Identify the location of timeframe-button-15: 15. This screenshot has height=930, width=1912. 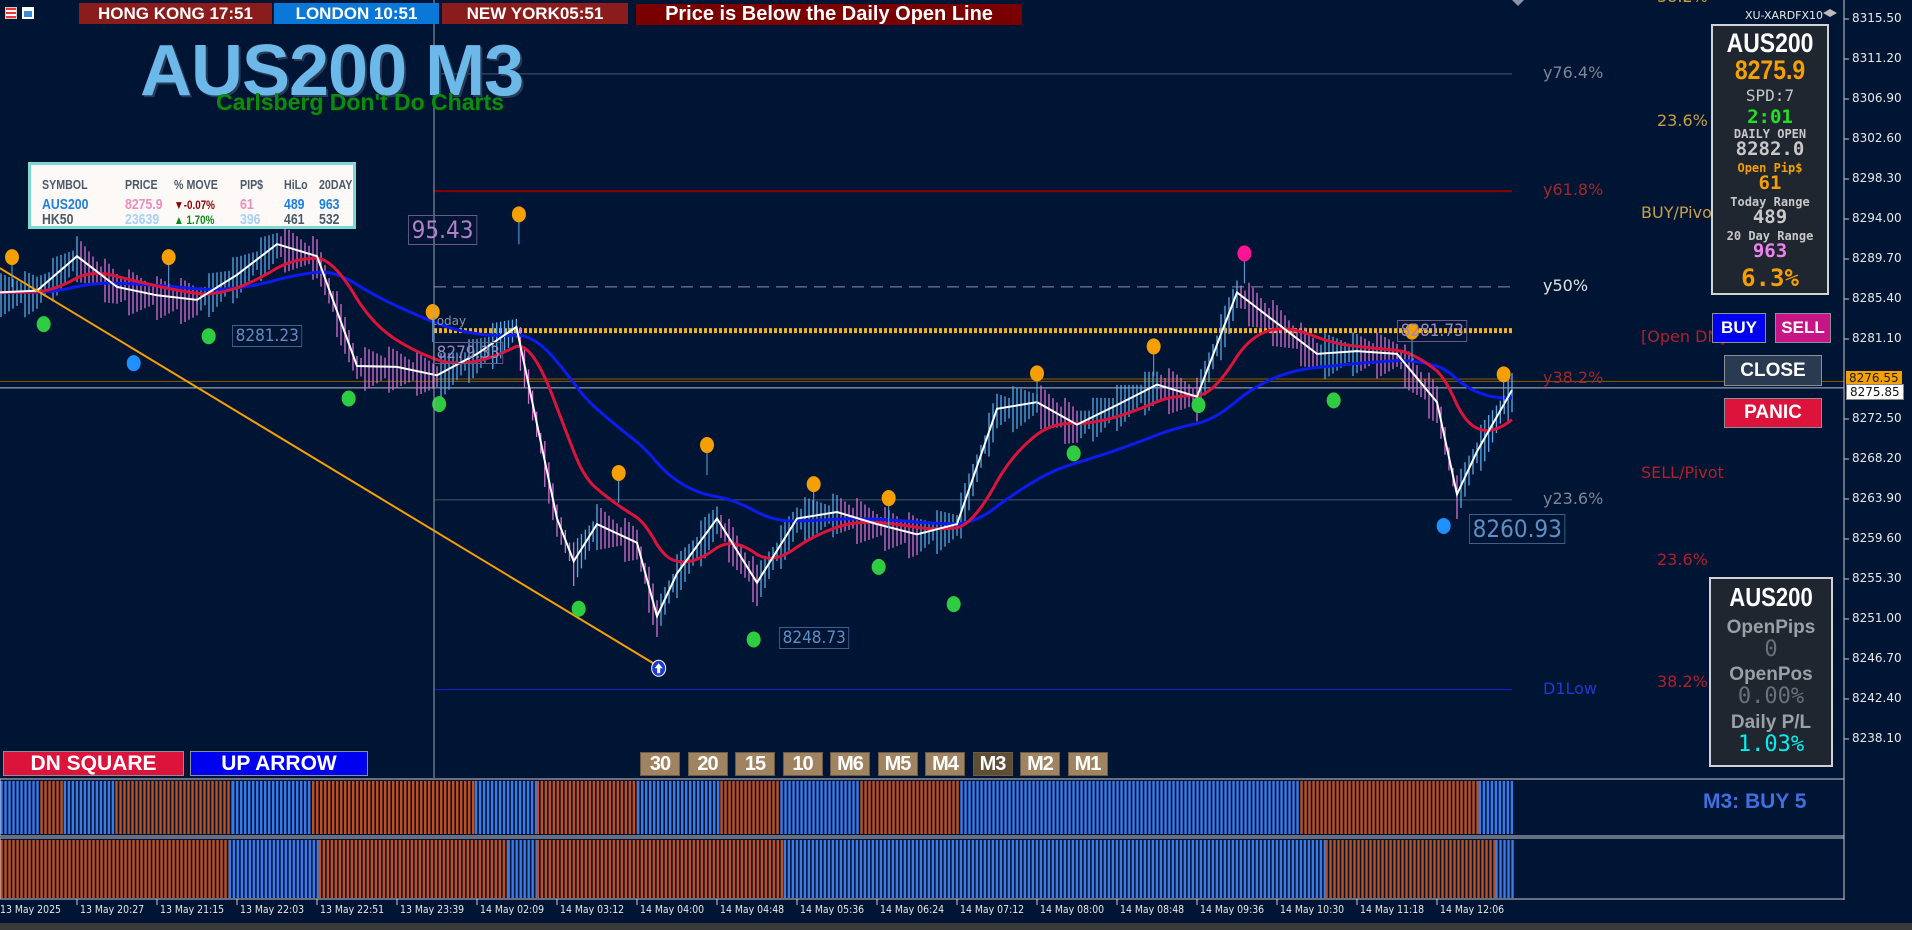
(755, 764).